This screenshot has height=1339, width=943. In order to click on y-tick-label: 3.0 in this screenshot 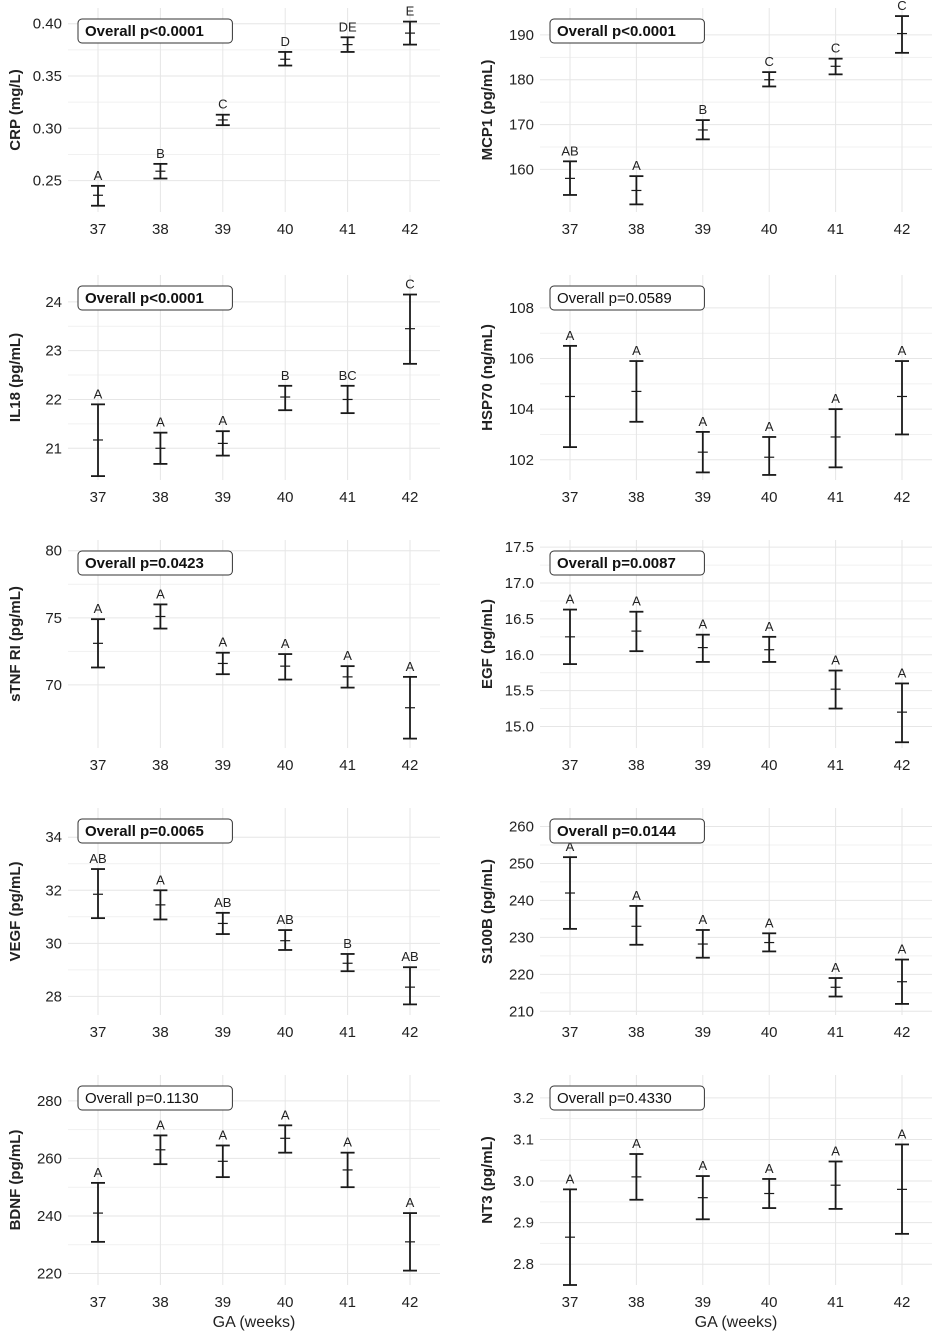, I will do `click(523, 1181)`.